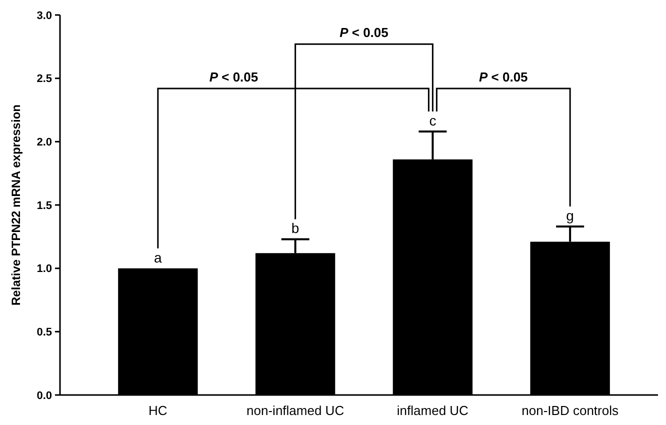  What do you see at coordinates (44, 269) in the screenshot?
I see `y-tick-label: 1.0` at bounding box center [44, 269].